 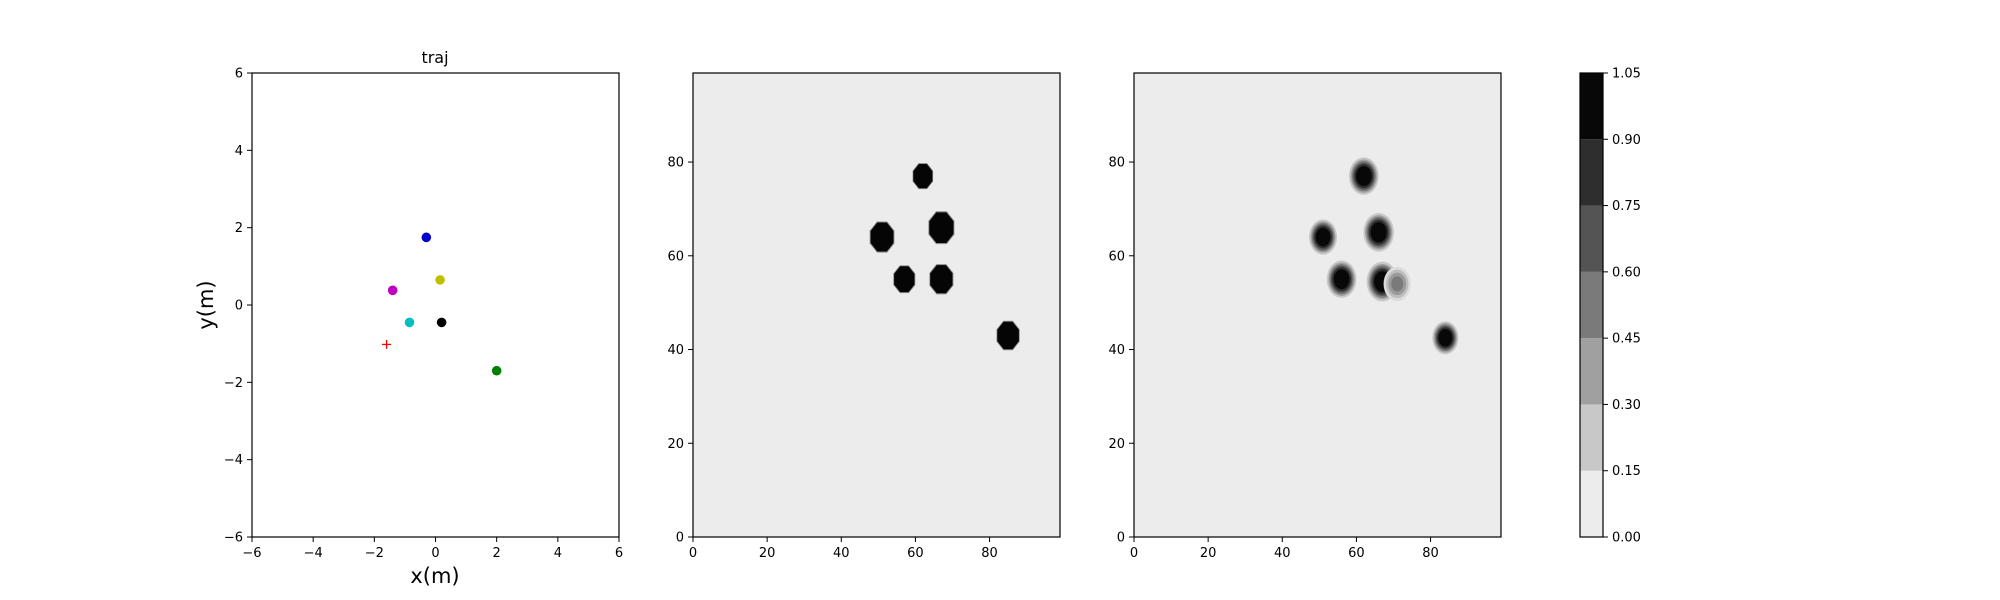 I want to click on heatmap-1-xtick-label: 0, so click(x=693, y=553).